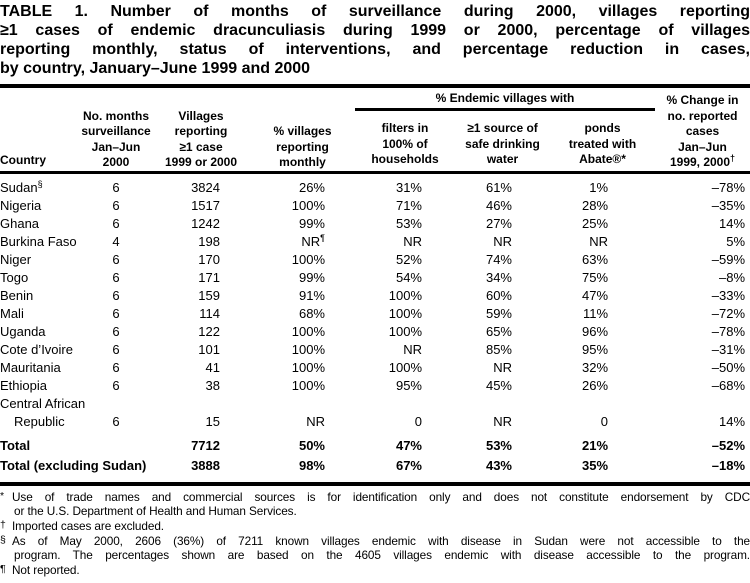  I want to click on column-header-country: Country, so click(23, 160).